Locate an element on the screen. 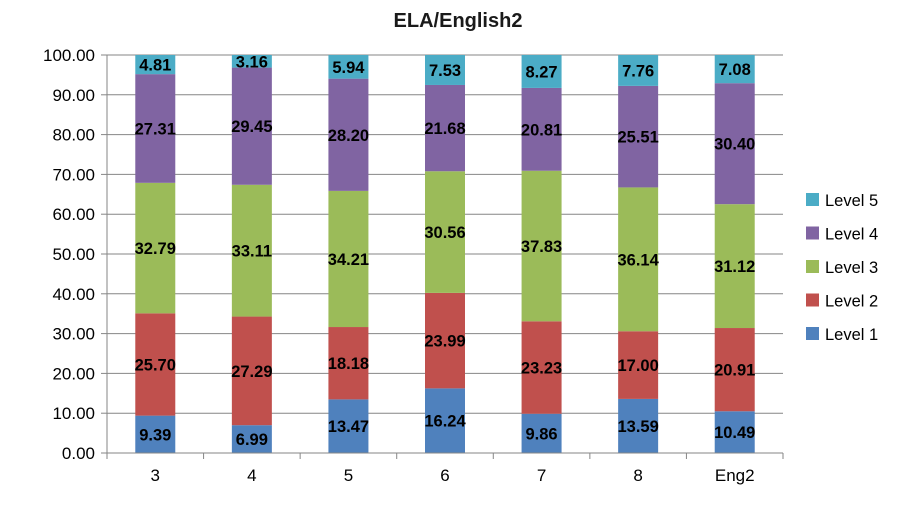 The height and width of the screenshot is (509, 901). data-label: 18.18 is located at coordinates (348, 364).